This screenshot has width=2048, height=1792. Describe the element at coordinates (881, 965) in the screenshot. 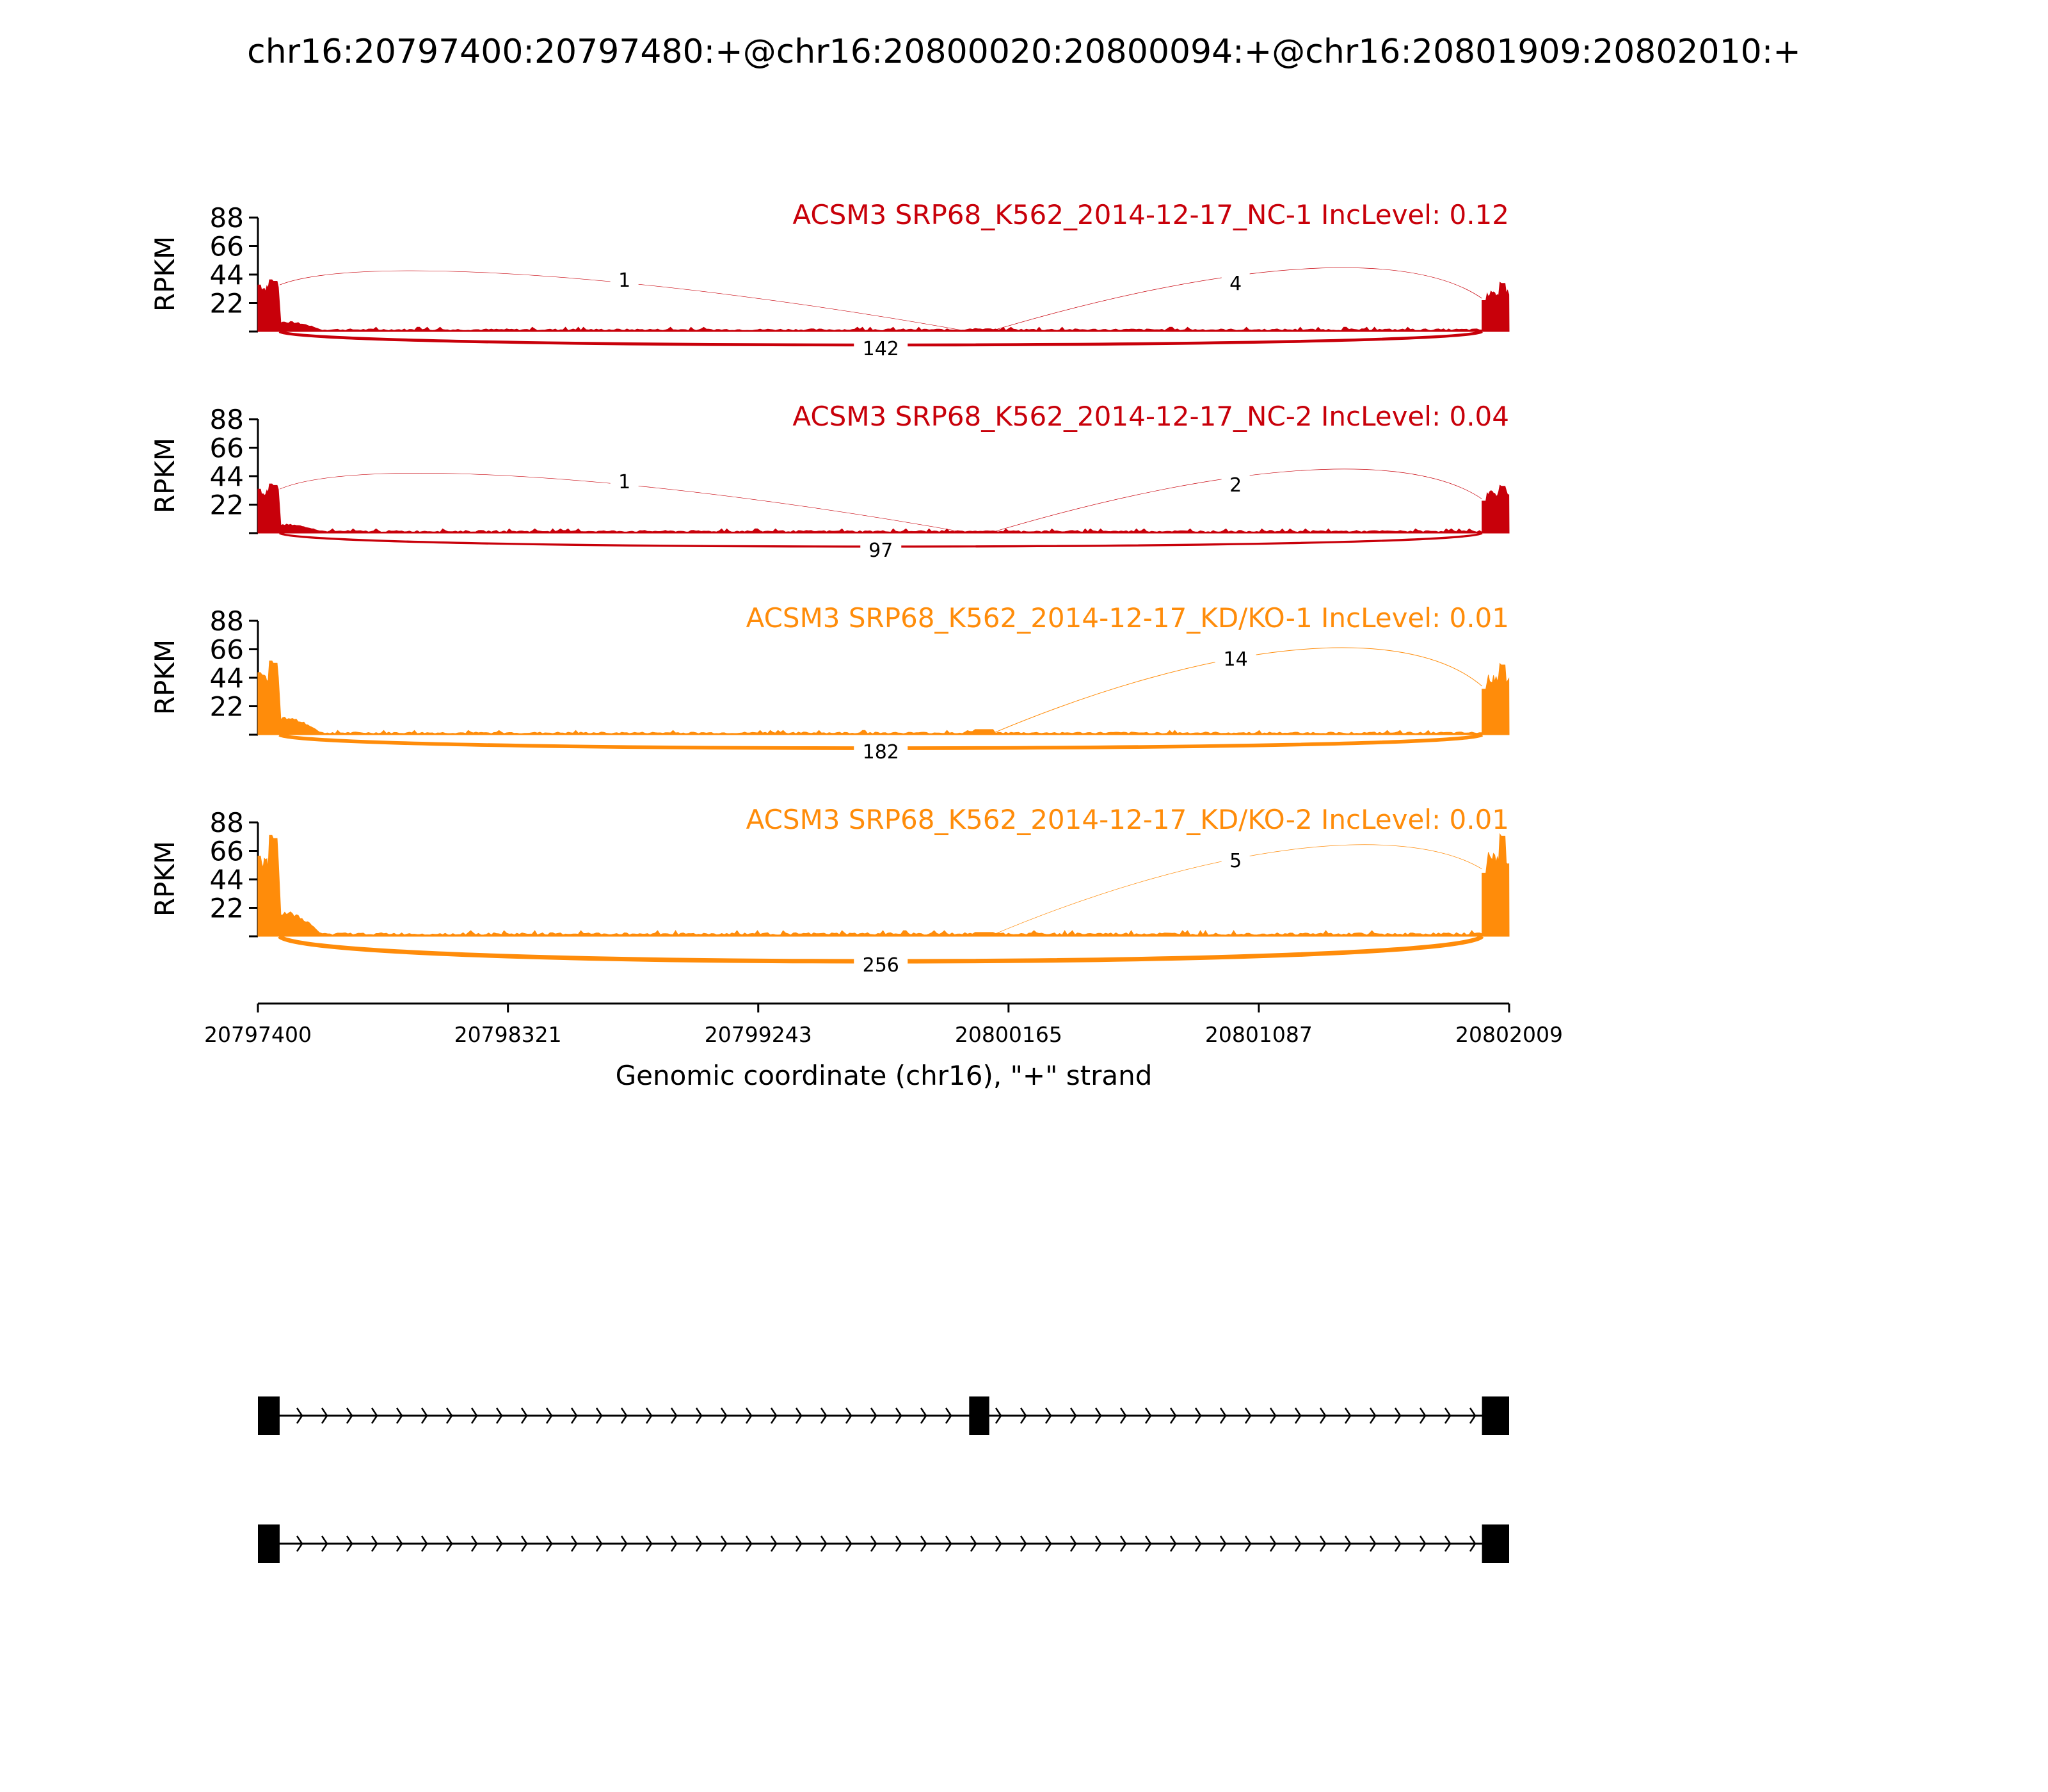

I see `junction-count: 256` at that location.